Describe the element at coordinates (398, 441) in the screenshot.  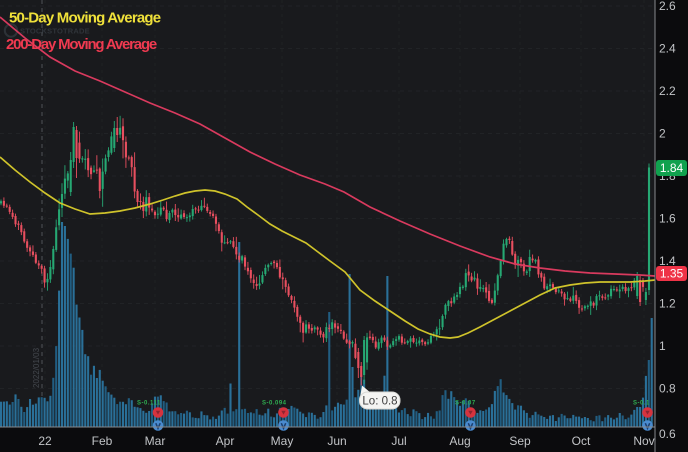
I see `svg-text: Jul` at that location.